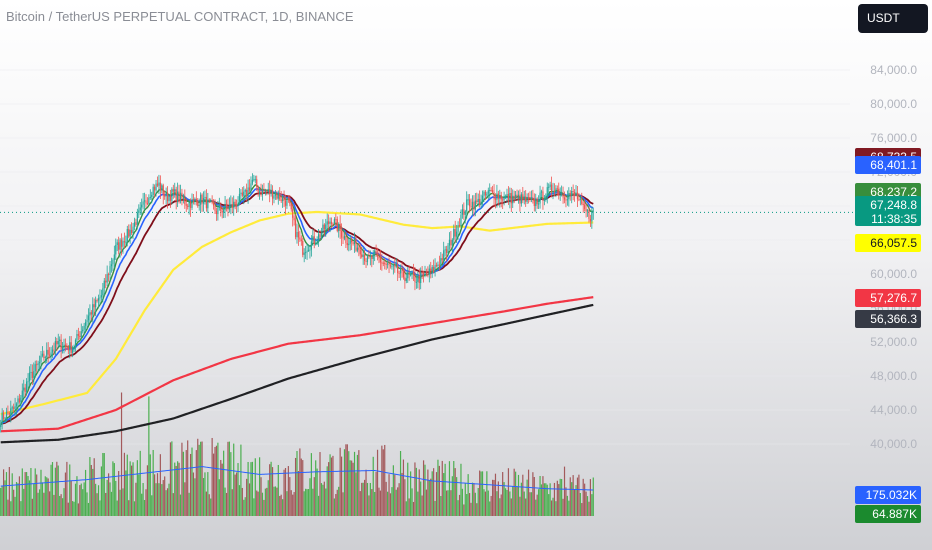  I want to click on volume-badge-label: 64.887K, so click(894, 514).